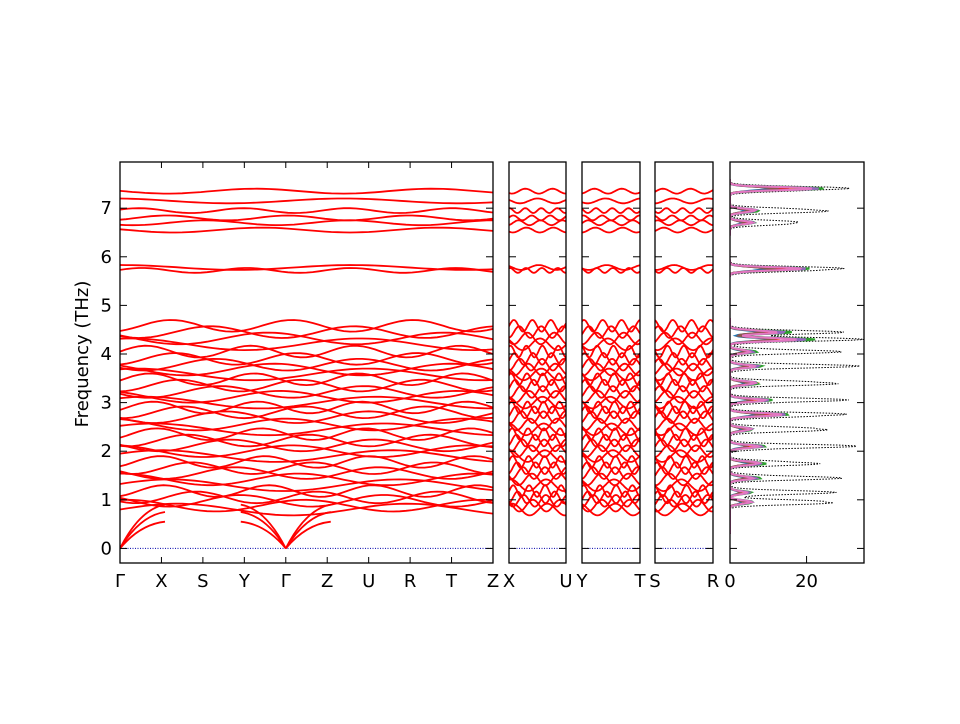 The image size is (960, 724). Describe the element at coordinates (640, 581) in the screenshot. I see `x-tick-label: T` at that location.